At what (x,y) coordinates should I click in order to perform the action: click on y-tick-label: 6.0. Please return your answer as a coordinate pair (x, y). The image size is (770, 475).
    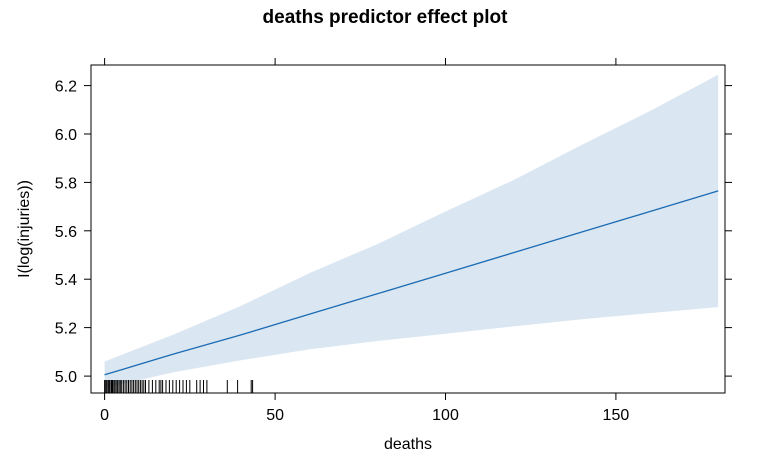
    Looking at the image, I should click on (66, 135).